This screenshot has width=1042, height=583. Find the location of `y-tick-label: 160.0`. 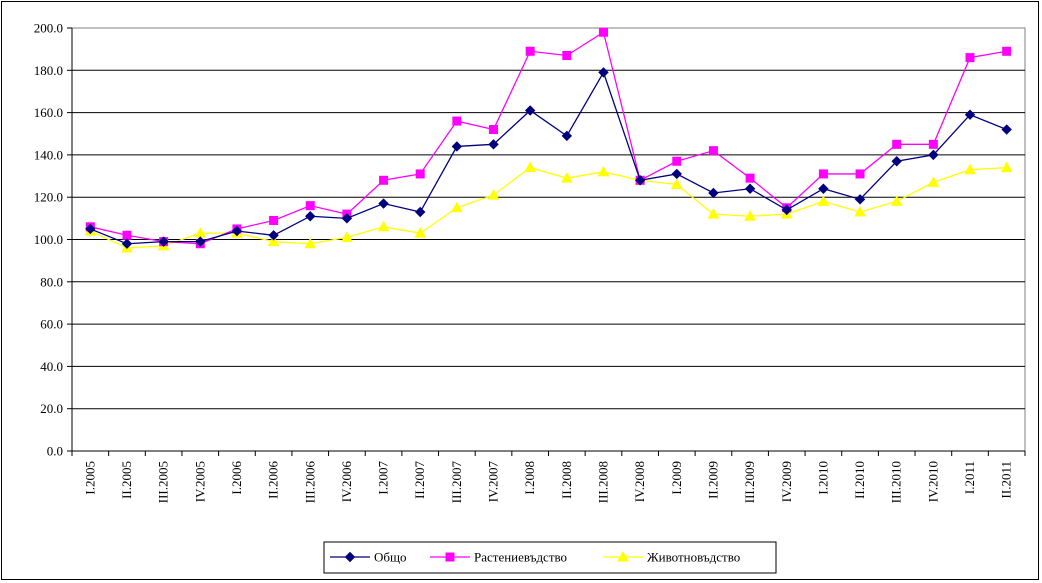

y-tick-label: 160.0 is located at coordinates (48, 112).